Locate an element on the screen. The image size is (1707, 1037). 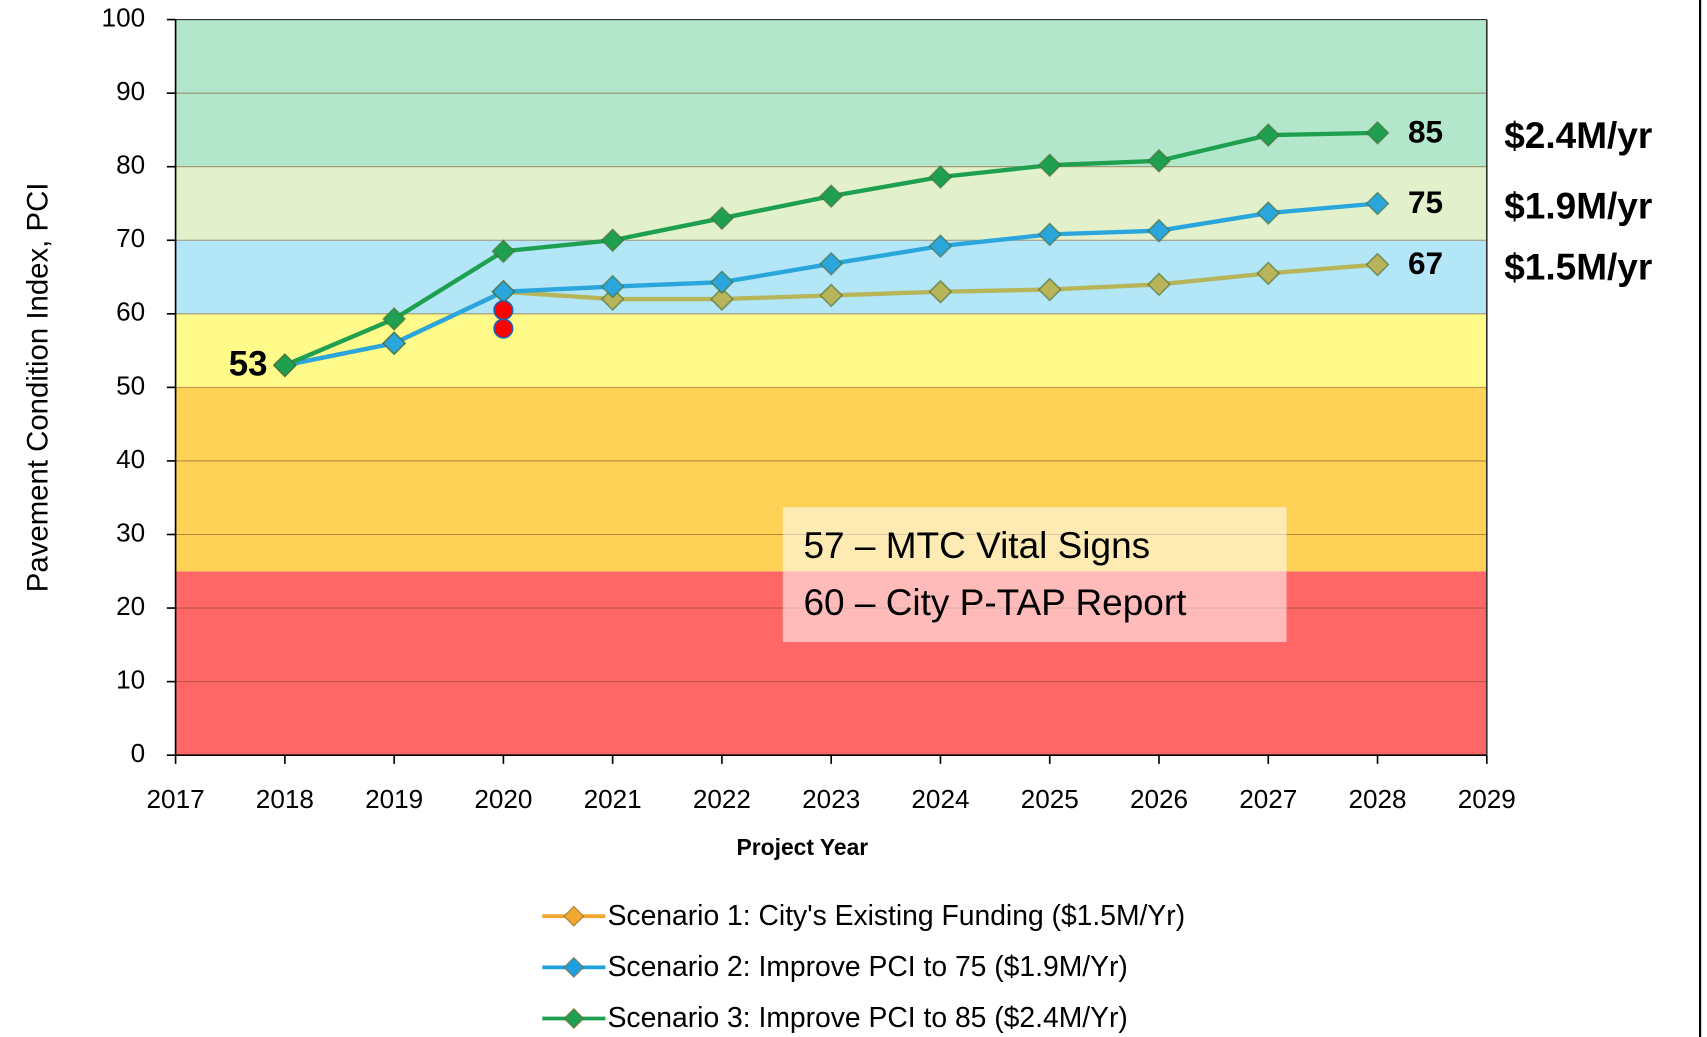
x-tick-label: 2017 is located at coordinates (176, 799).